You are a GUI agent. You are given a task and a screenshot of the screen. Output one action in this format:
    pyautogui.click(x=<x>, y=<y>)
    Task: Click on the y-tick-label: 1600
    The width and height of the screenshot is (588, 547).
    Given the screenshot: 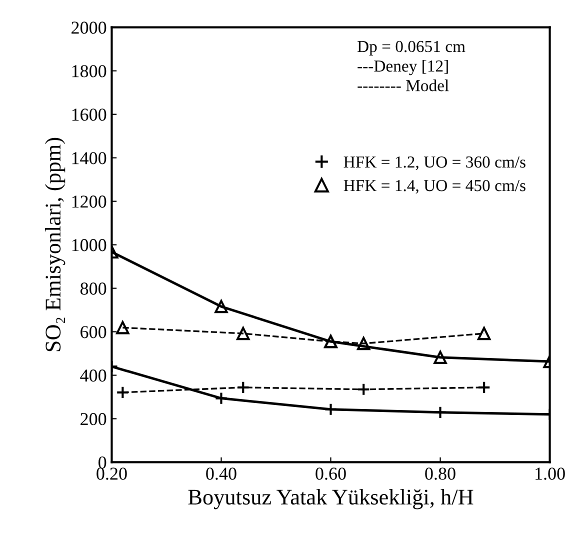 What is the action you would take?
    pyautogui.click(x=89, y=114)
    